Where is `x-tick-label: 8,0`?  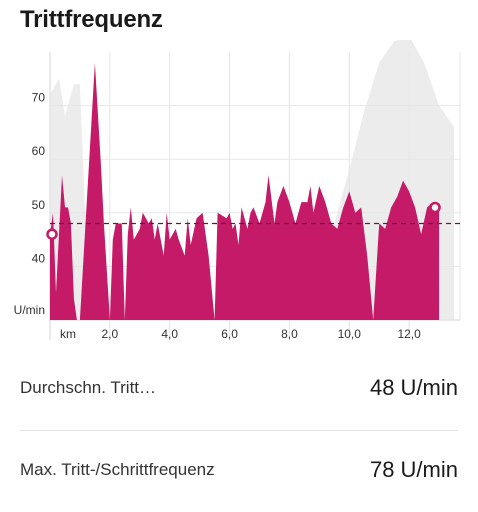 x-tick-label: 8,0 is located at coordinates (289, 334).